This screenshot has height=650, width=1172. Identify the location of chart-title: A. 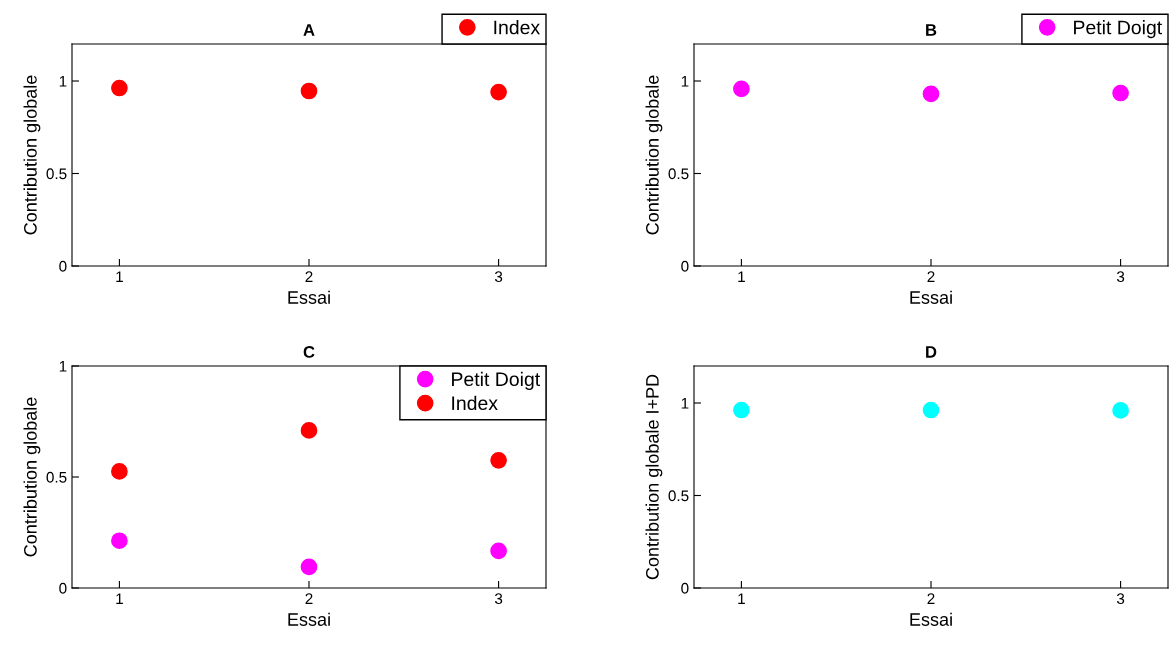
(309, 30).